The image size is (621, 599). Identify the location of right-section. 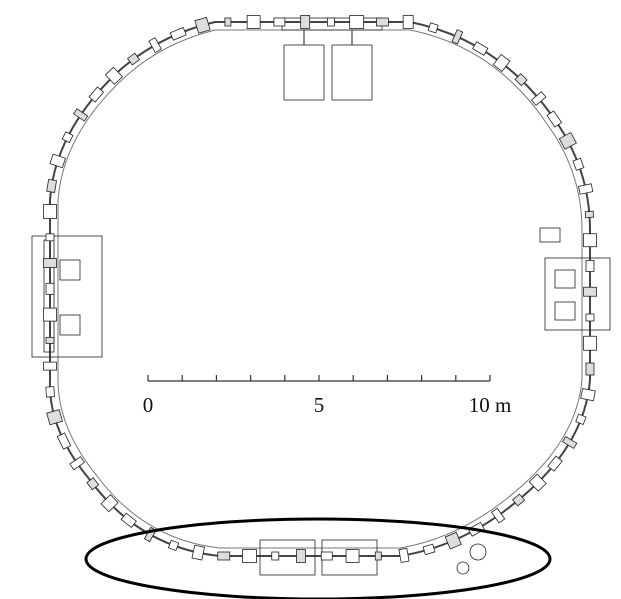
(575, 279).